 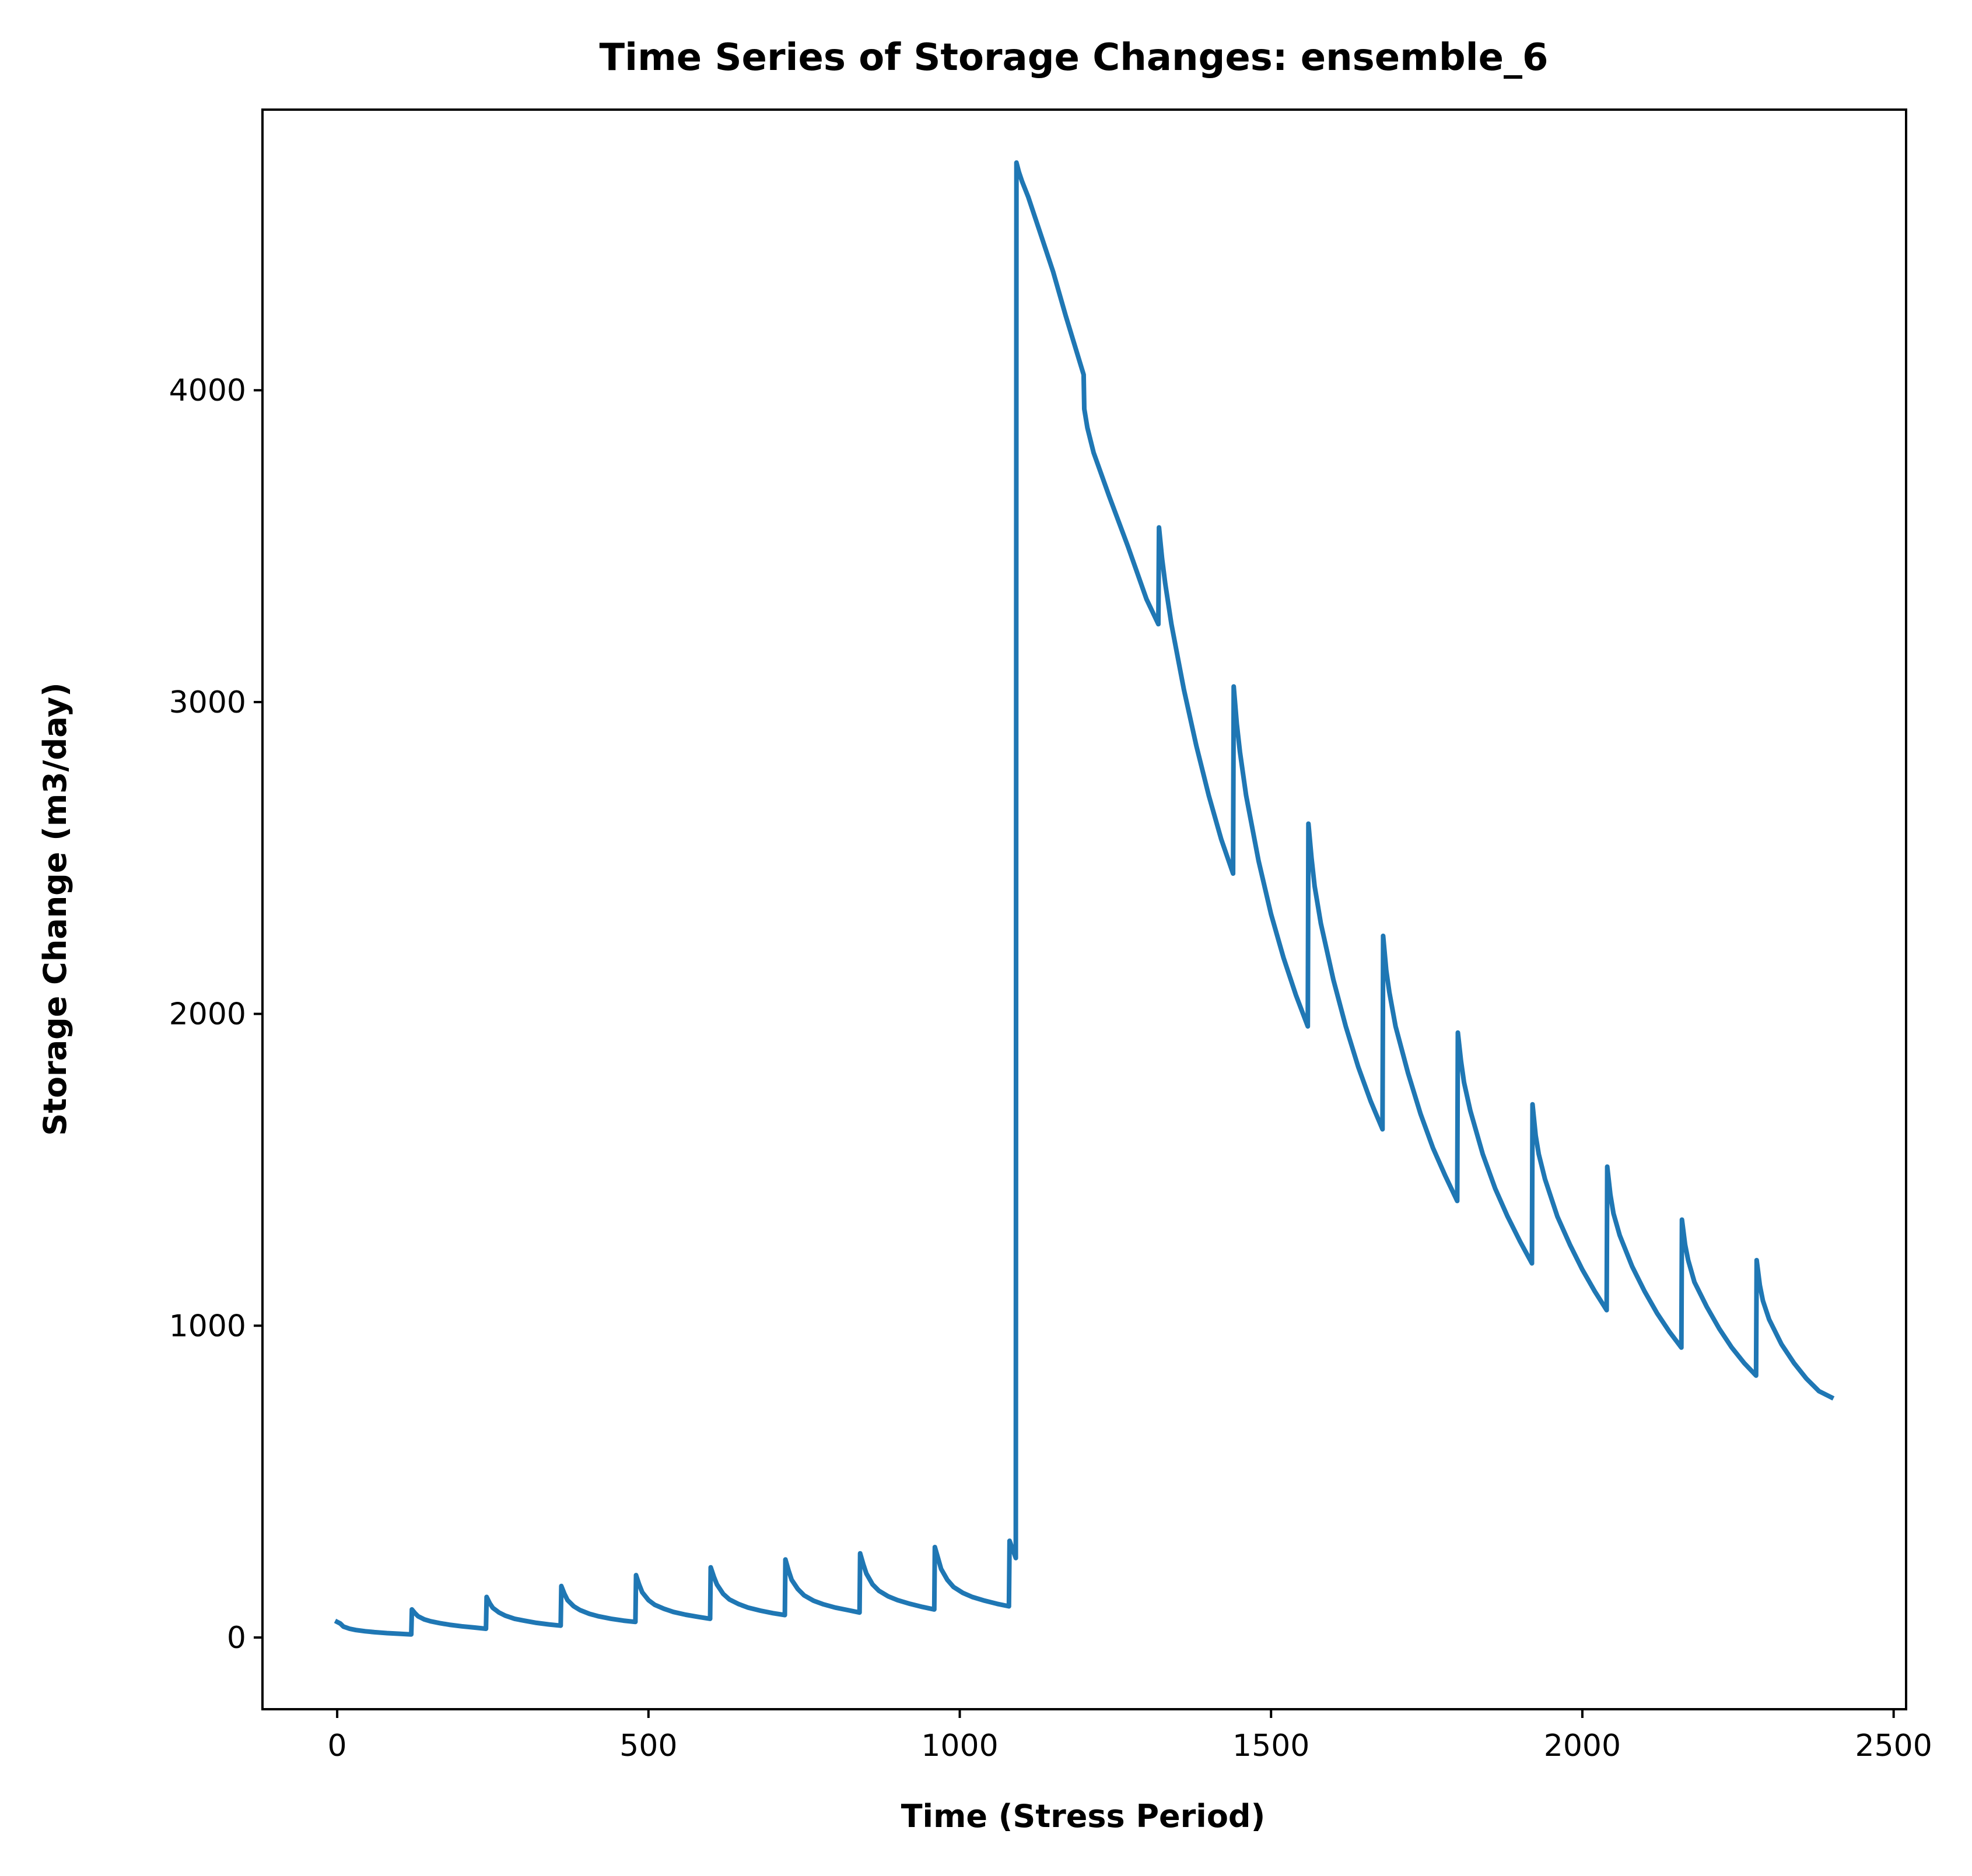 What do you see at coordinates (207, 1014) in the screenshot?
I see `y-tick-label: 2000` at bounding box center [207, 1014].